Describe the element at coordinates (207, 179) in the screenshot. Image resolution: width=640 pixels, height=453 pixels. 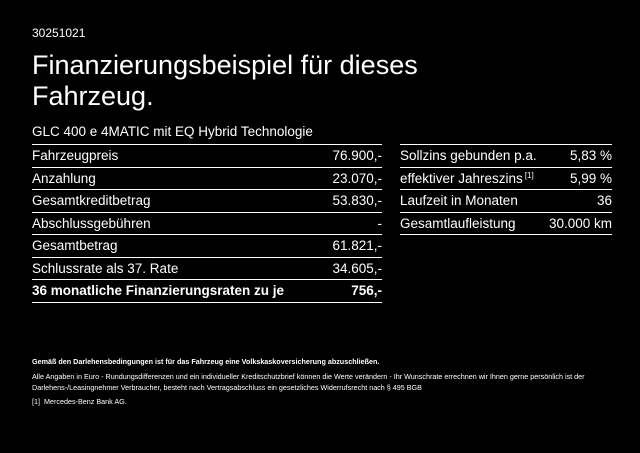
I see `table-row: Anzahlung 23.070,-` at that location.